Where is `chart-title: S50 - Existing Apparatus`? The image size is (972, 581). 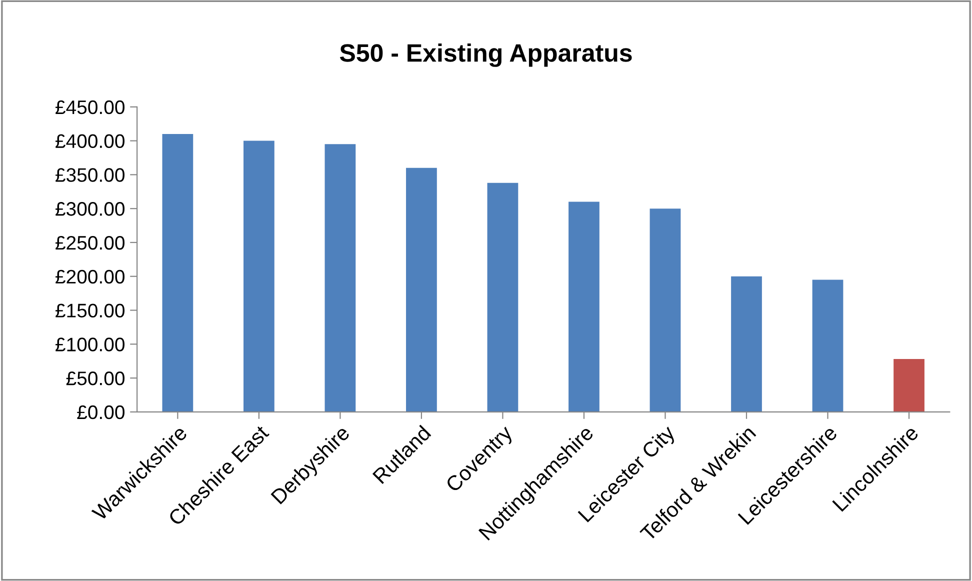 chart-title: S50 - Existing Apparatus is located at coordinates (486, 55).